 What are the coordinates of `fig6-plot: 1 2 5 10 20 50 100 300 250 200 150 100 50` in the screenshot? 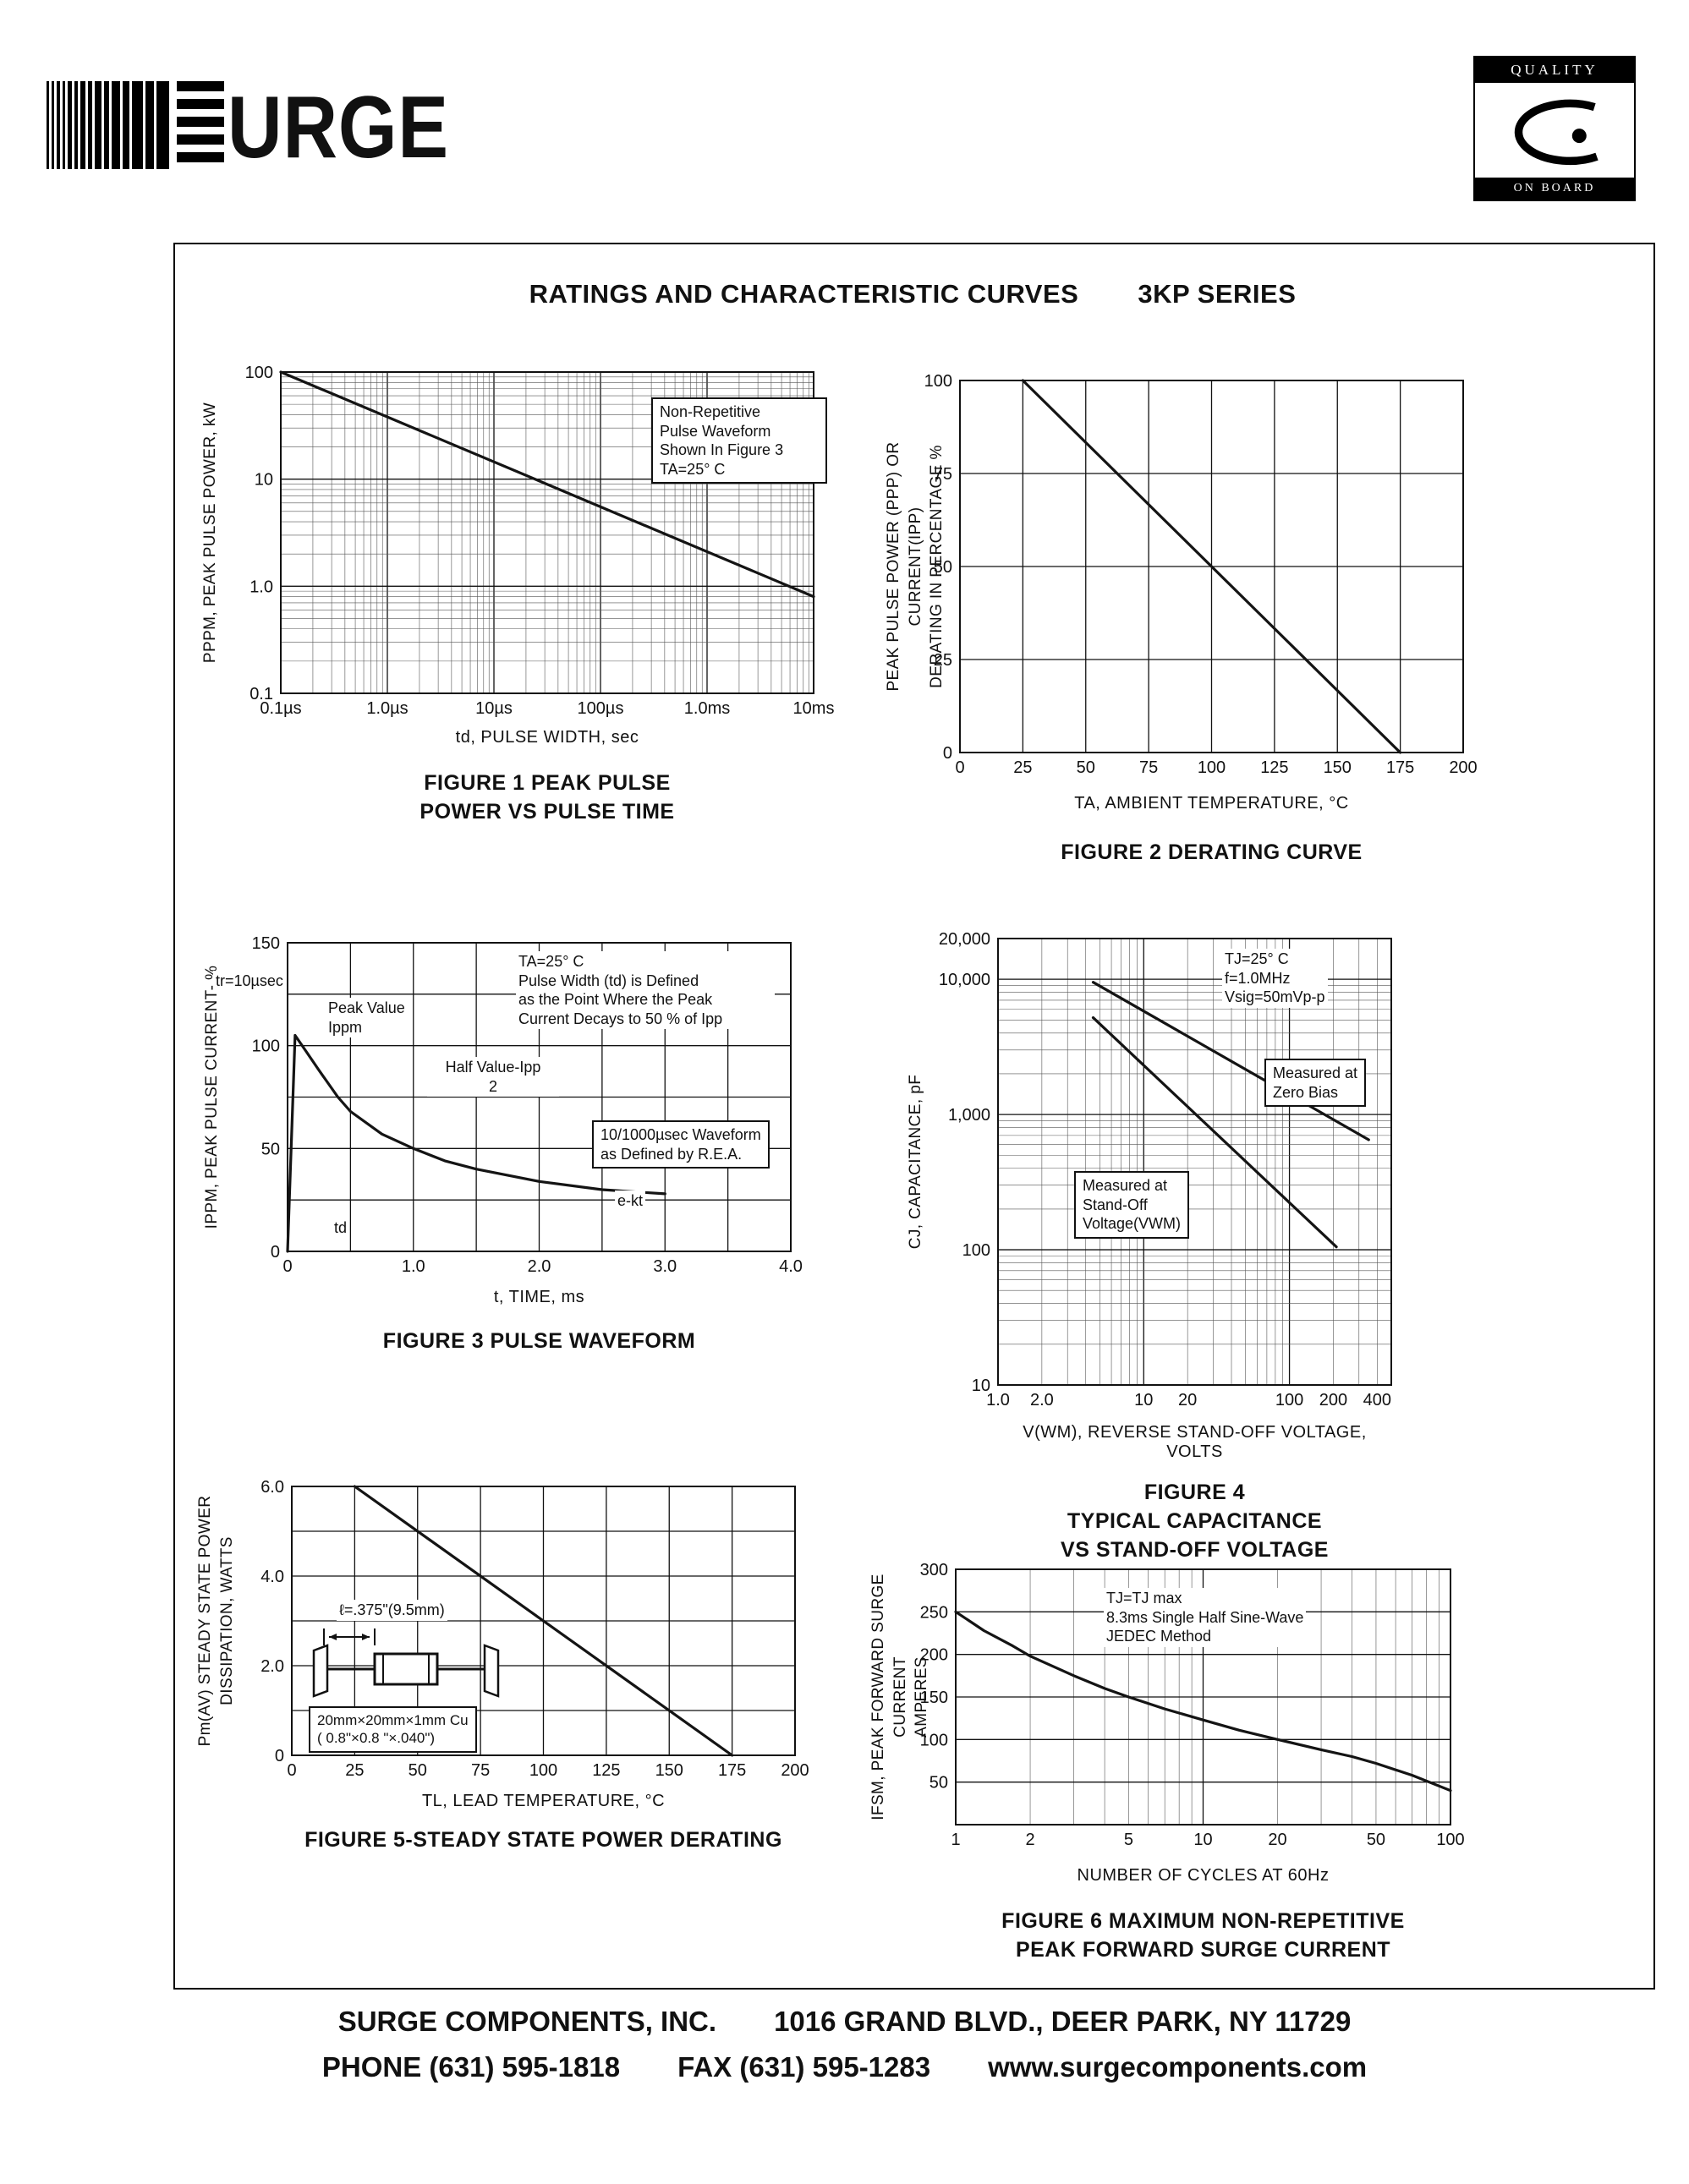 It's located at (1193, 1705).